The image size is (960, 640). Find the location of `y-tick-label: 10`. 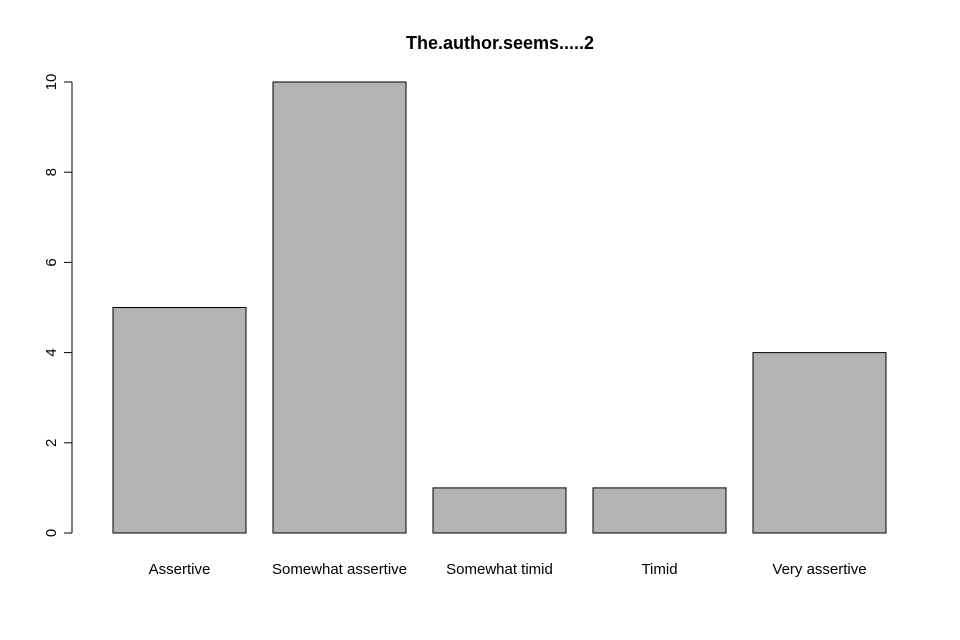

y-tick-label: 10 is located at coordinates (51, 82).